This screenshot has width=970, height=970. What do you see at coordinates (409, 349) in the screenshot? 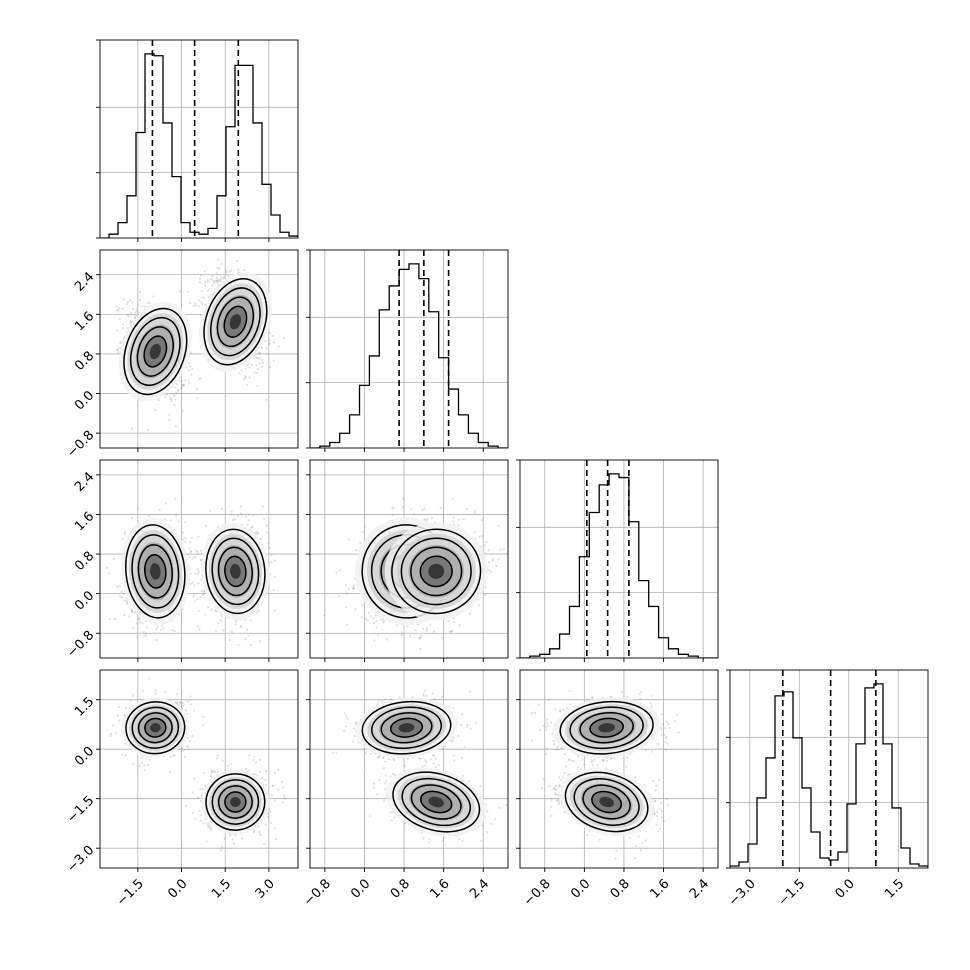
I see `panel-frame` at bounding box center [409, 349].